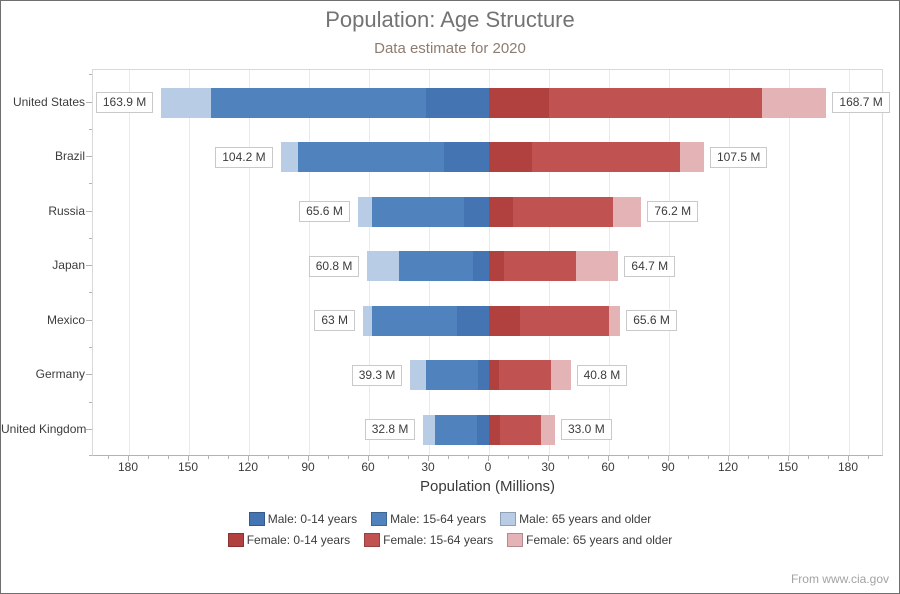 The image size is (900, 594). What do you see at coordinates (428, 467) in the screenshot?
I see `x-tick-label: 30` at bounding box center [428, 467].